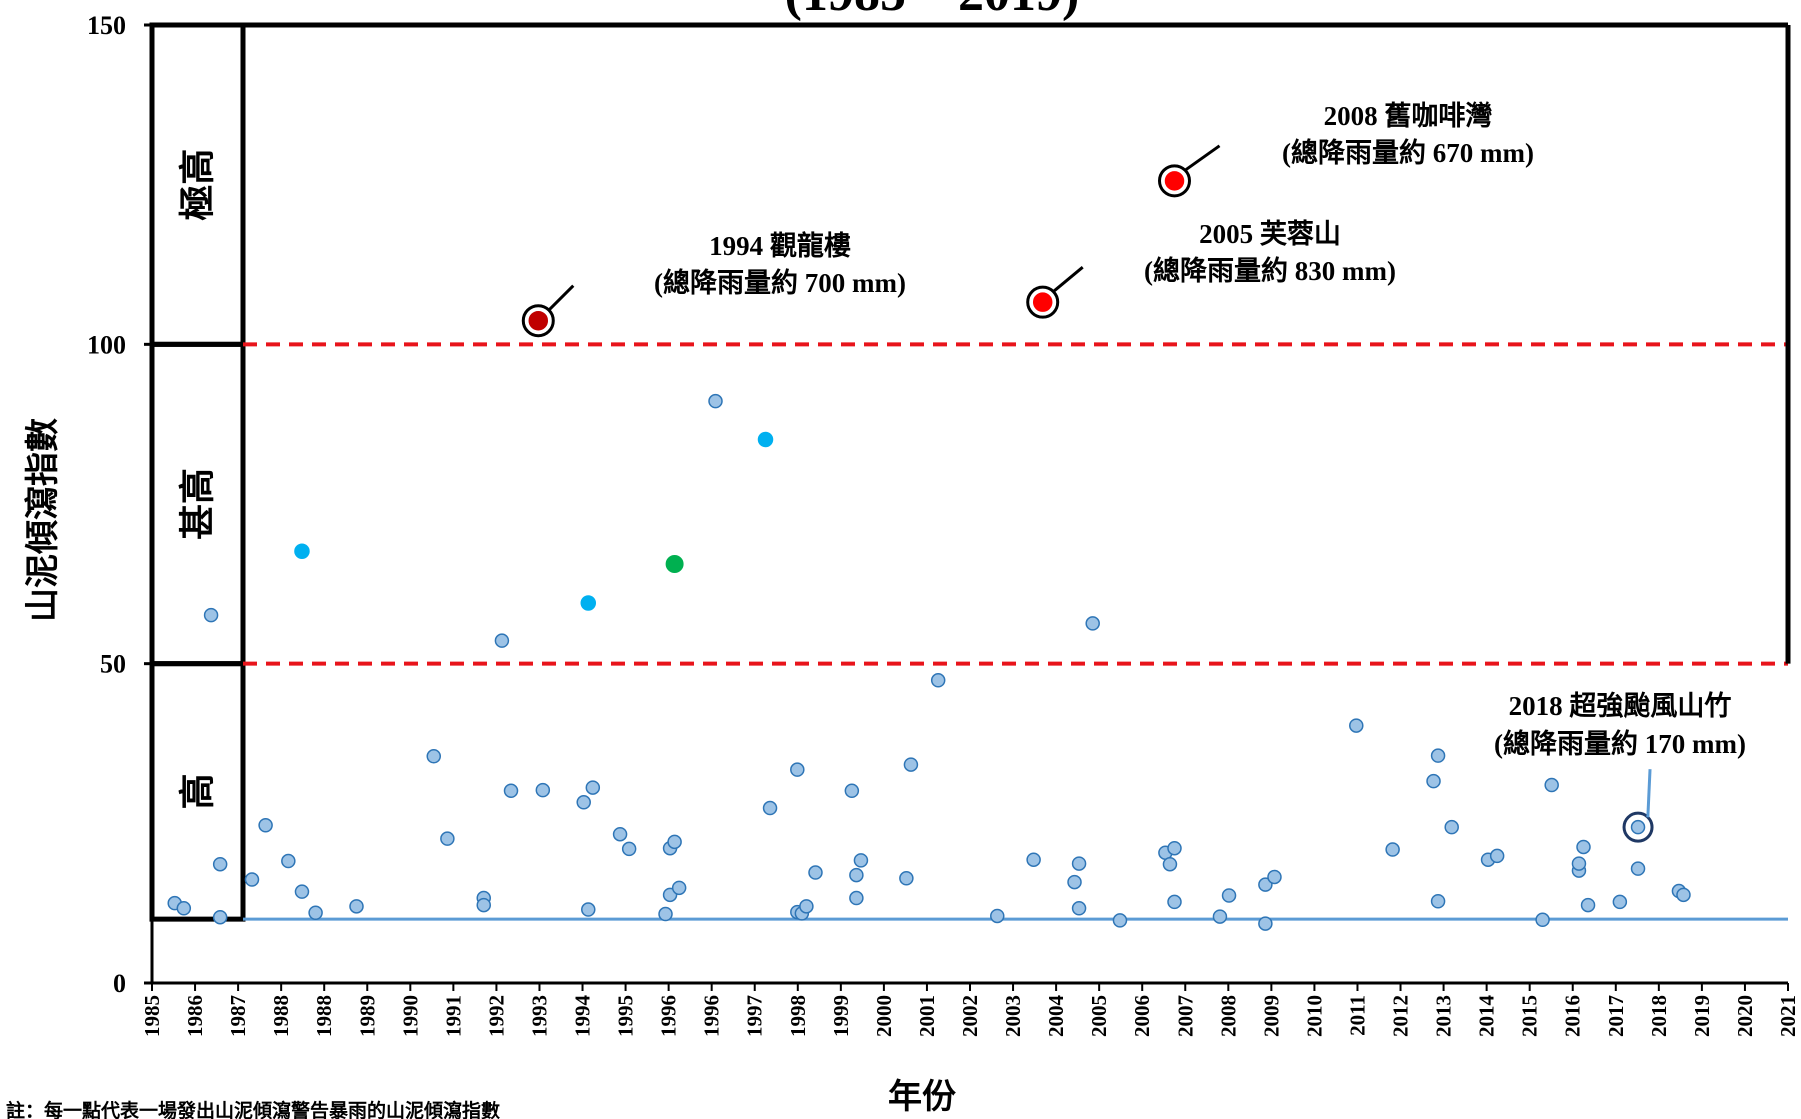  Describe the element at coordinates (1013, 1016) in the screenshot. I see `x-tick-label: 2003` at that location.